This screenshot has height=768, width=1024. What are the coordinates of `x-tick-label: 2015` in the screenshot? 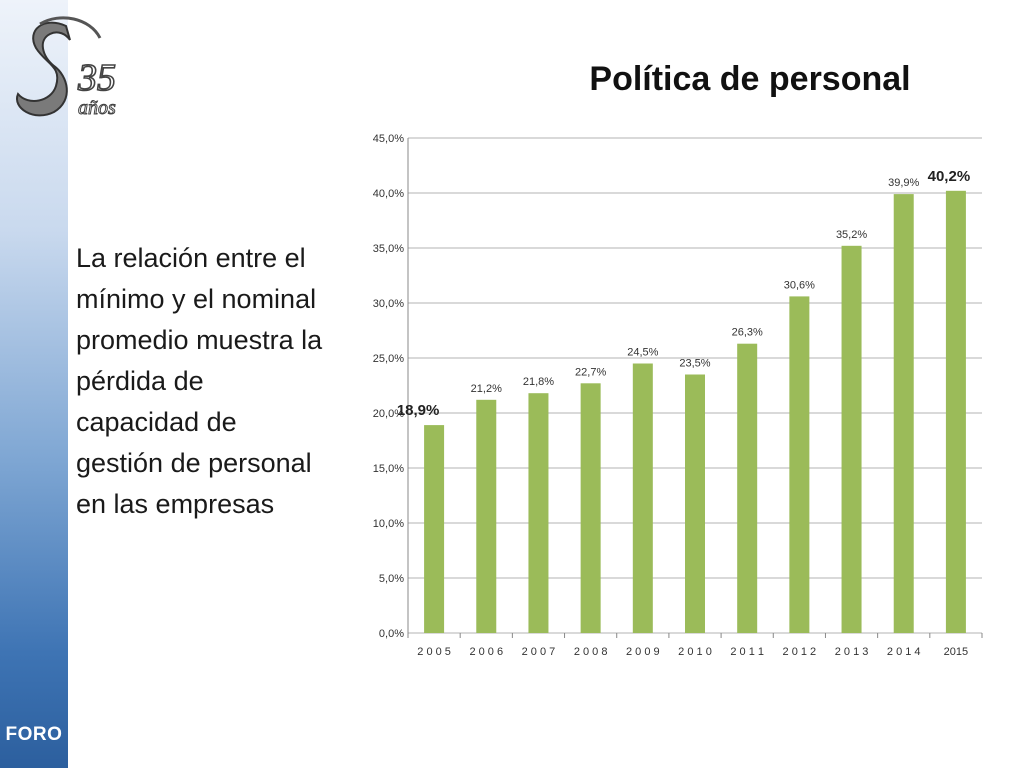 It's located at (956, 652).